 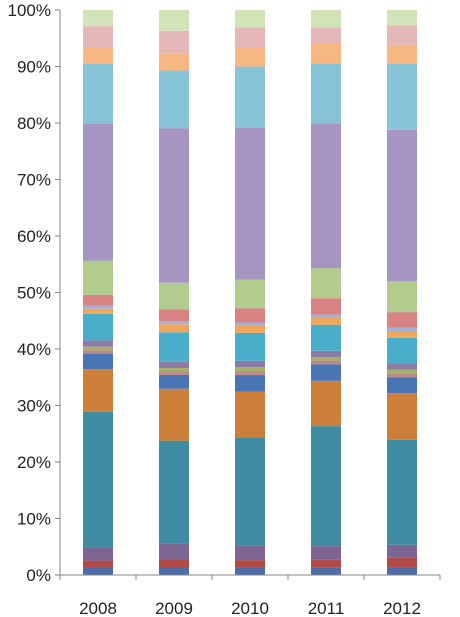 I want to click on y-tick-label: 50%, so click(x=34, y=293).